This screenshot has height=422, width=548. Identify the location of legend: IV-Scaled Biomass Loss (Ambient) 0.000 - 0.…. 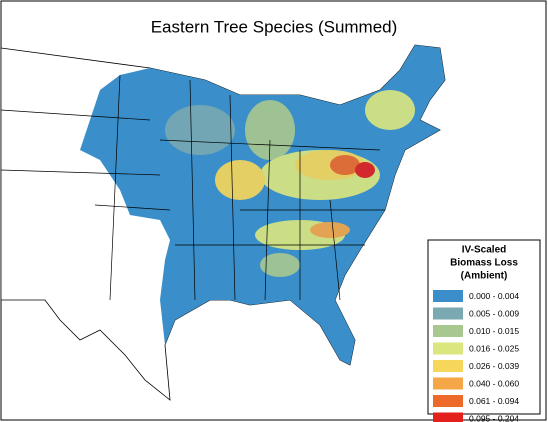
(484, 330).